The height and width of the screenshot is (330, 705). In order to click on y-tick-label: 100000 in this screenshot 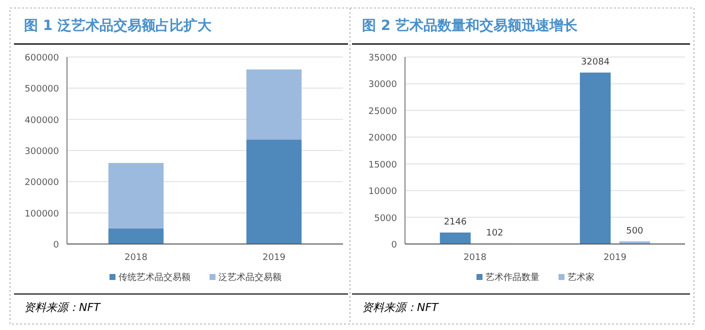, I will do `click(42, 214)`.